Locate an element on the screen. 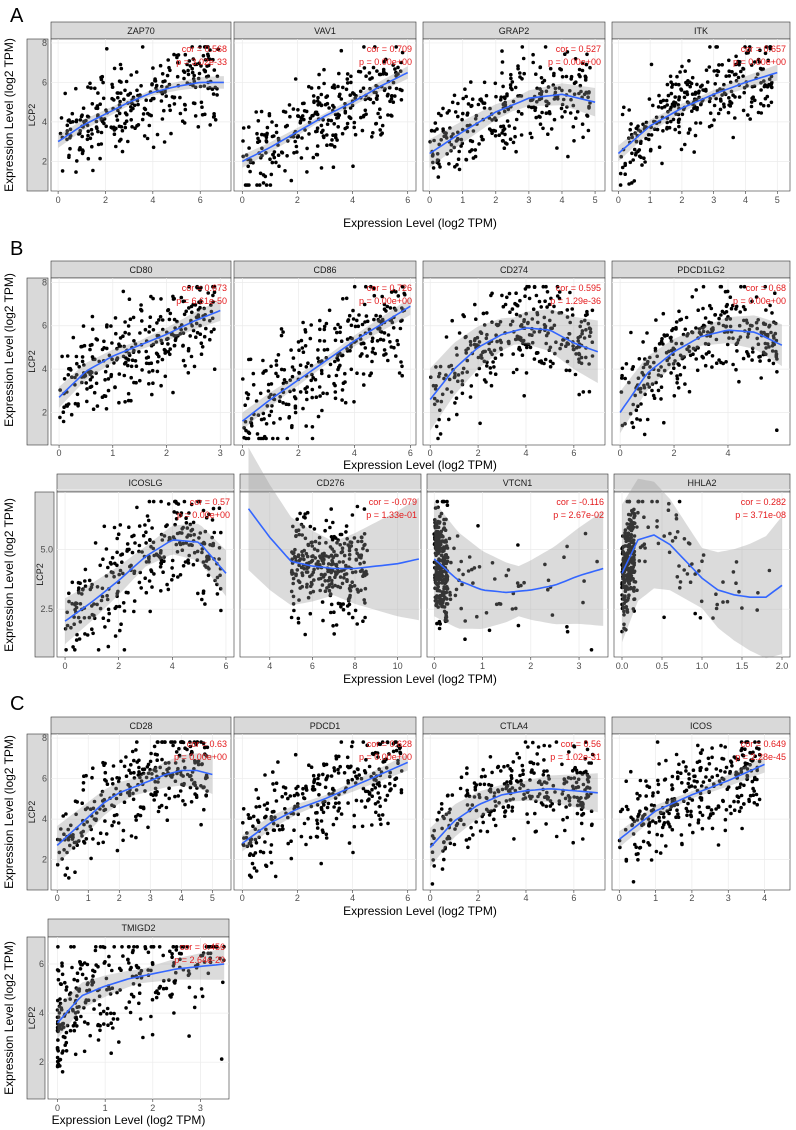 The image size is (796, 1130). y-axis-label: Expression Level (log2 TPM) is located at coordinates (9, 812).